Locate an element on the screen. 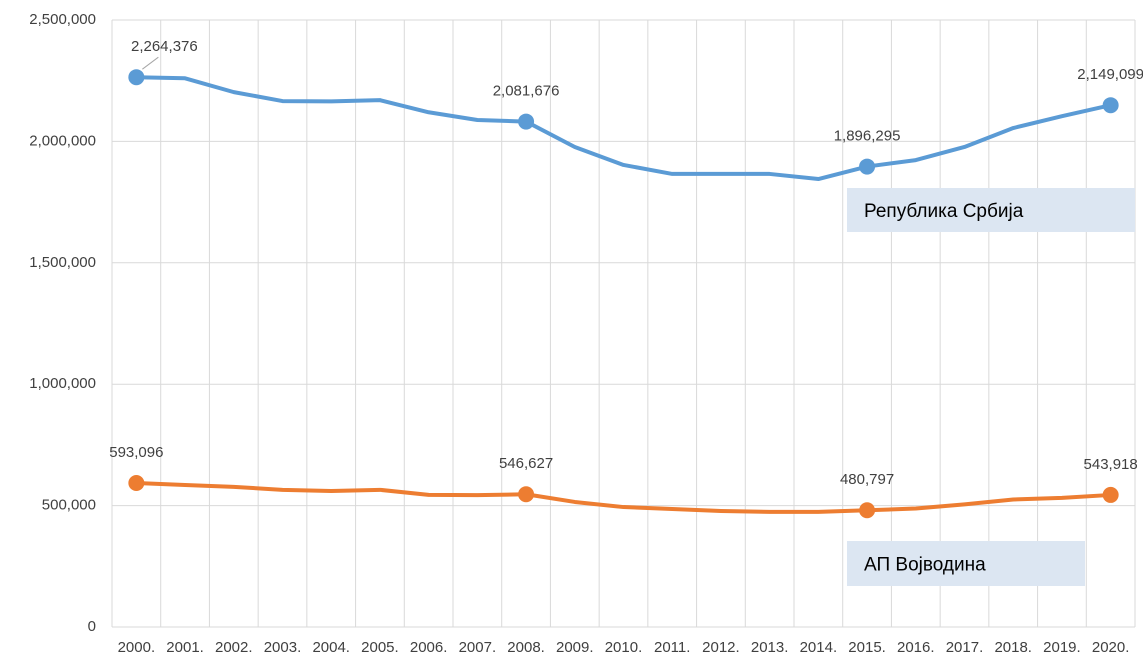 The image size is (1143, 660). y-tick-label: 2,000,000 is located at coordinates (62, 140).